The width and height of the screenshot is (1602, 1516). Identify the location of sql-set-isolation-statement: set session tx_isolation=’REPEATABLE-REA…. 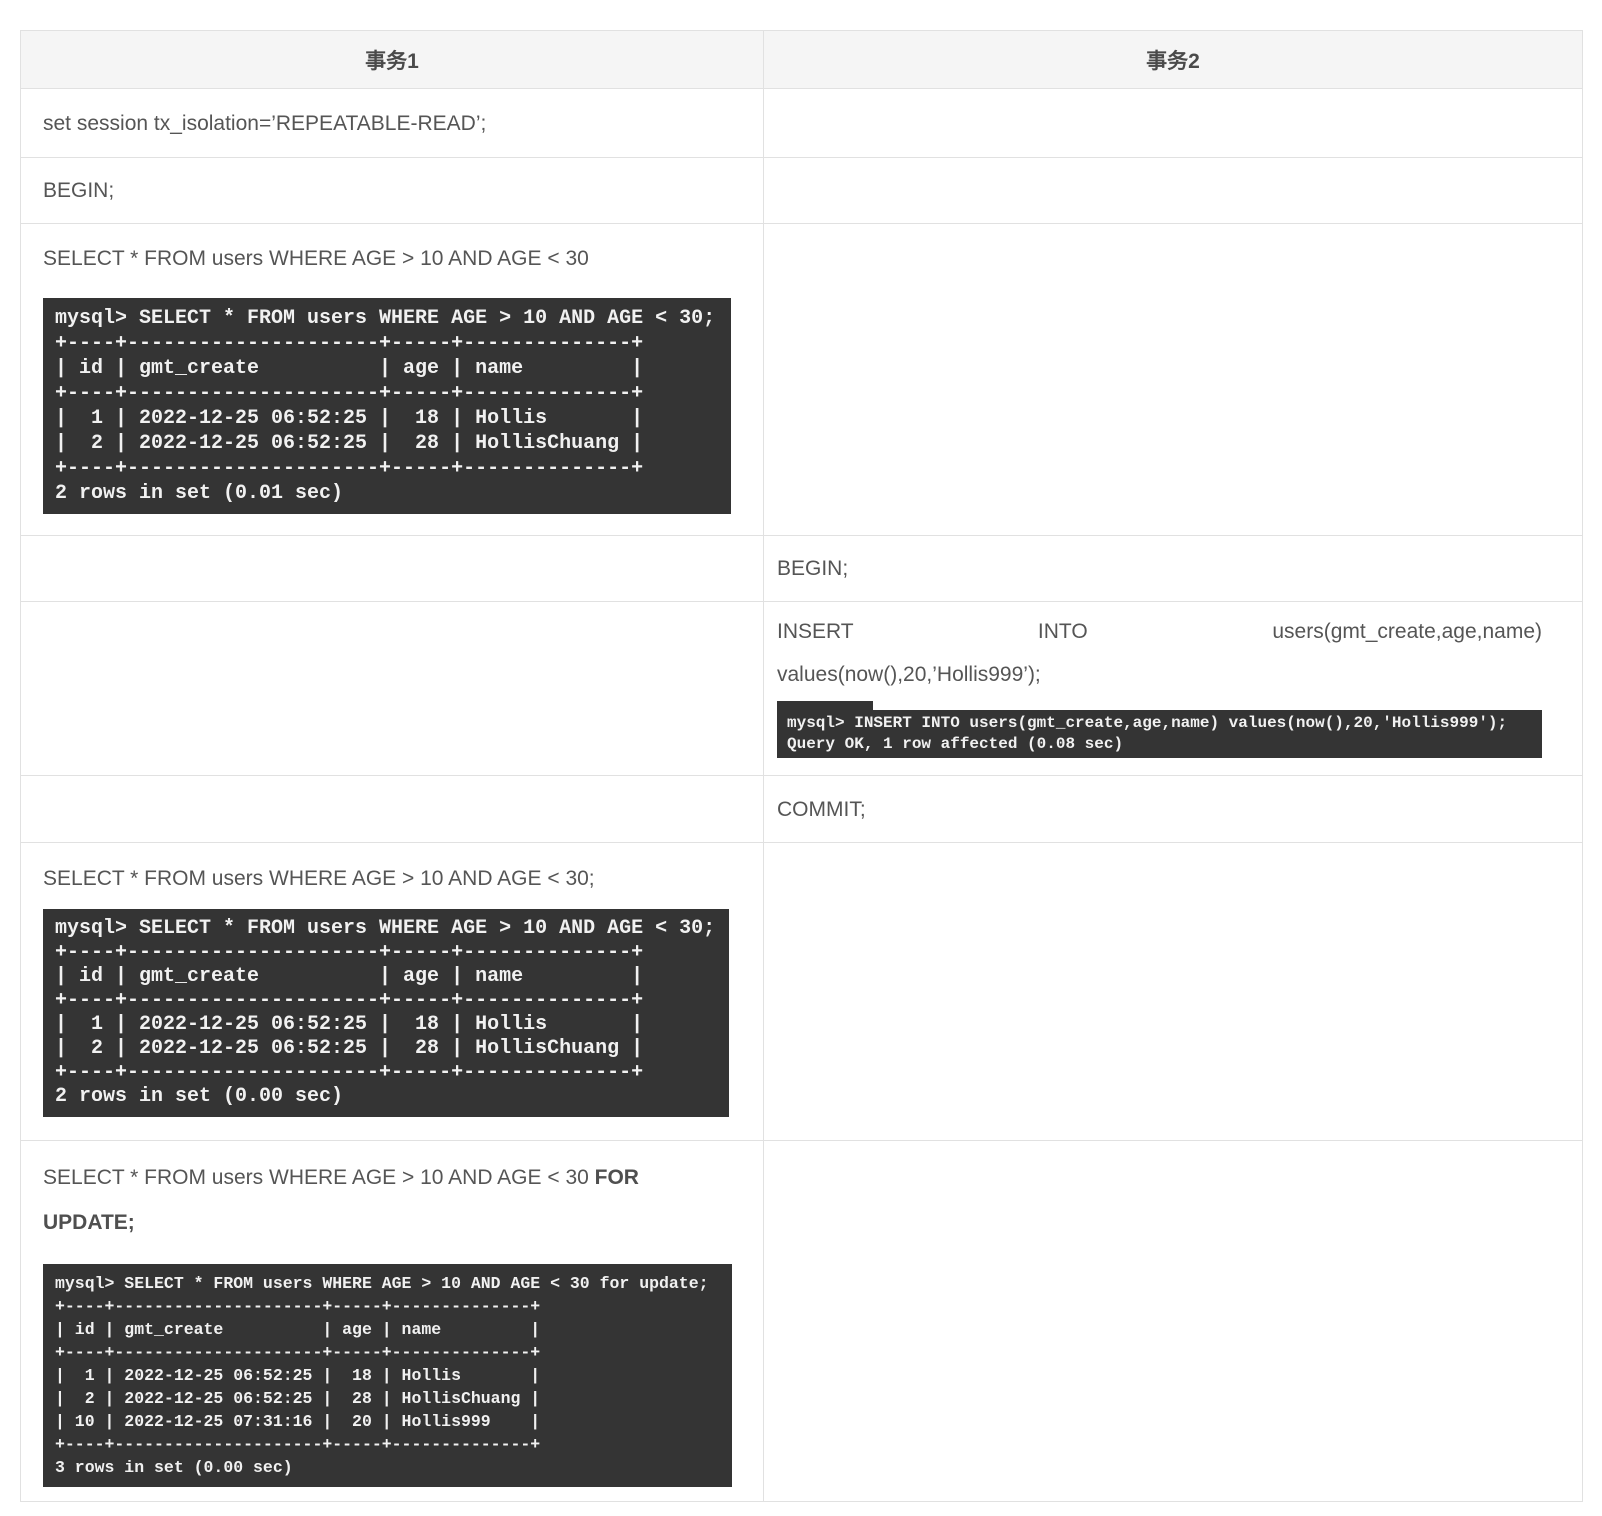
(265, 123).